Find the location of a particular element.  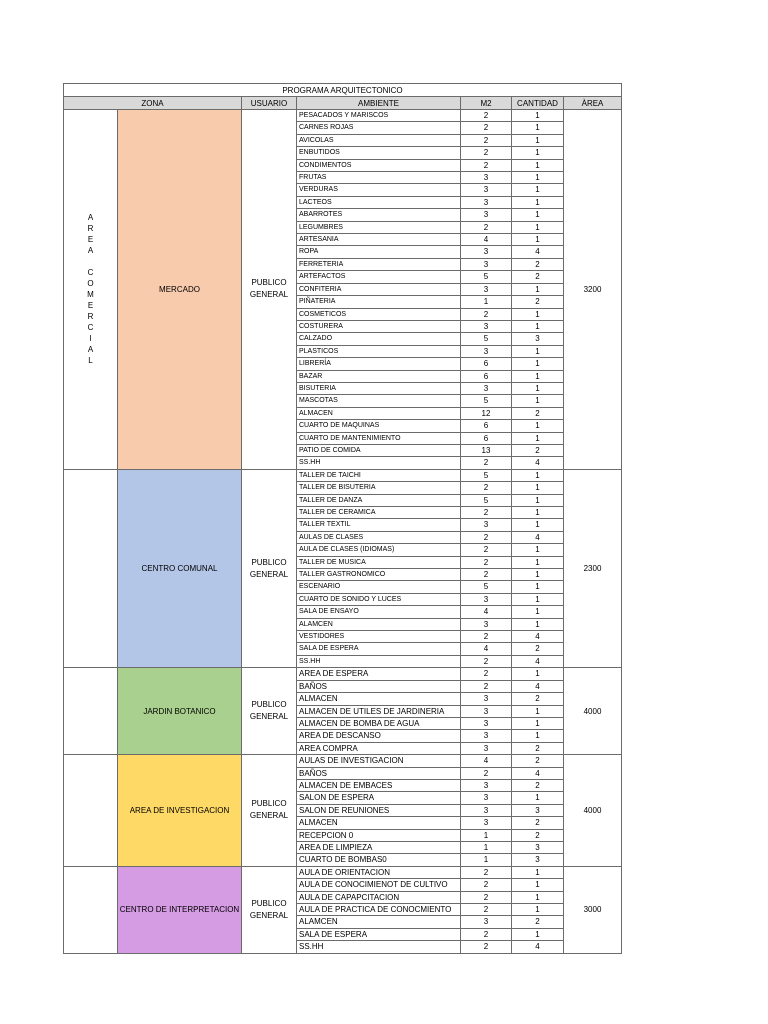

table-row: AULA DE PRACTICA DE CONOCMIENTO 2 1 is located at coordinates (343, 909).